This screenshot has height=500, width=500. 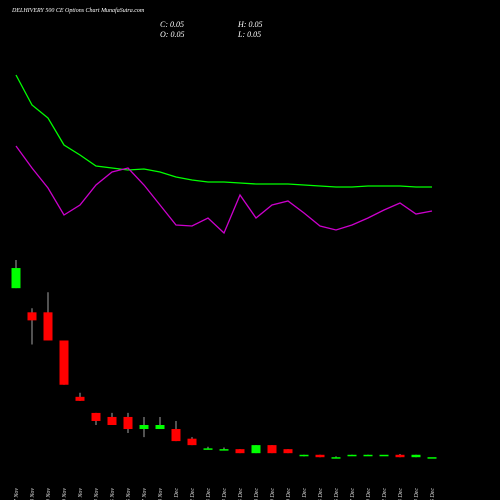 What do you see at coordinates (416, 494) in the screenshot?
I see `x-tick-label: 24 Dec` at bounding box center [416, 494].